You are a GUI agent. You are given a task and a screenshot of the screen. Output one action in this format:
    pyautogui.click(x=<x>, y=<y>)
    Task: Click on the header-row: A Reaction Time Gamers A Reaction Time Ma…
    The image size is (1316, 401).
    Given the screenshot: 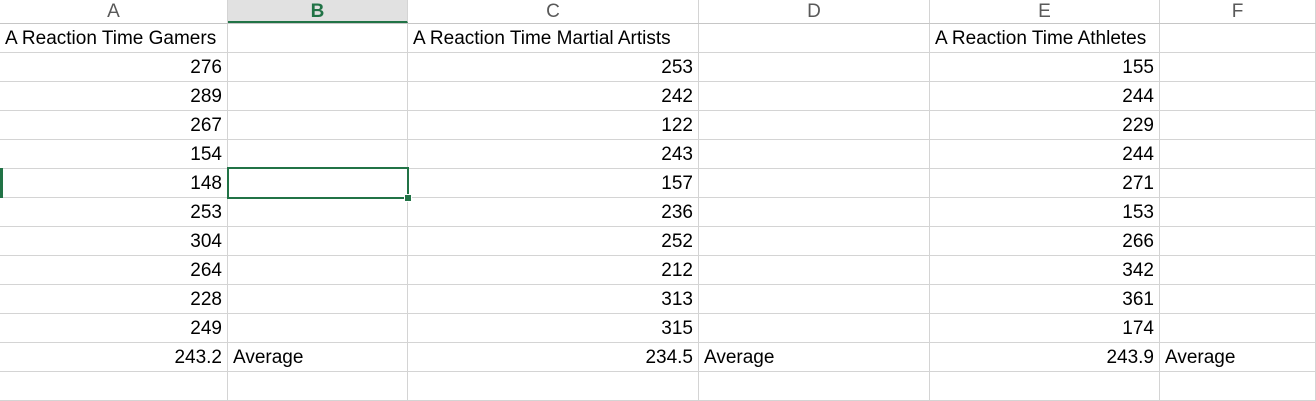 What is the action you would take?
    pyautogui.click(x=658, y=38)
    